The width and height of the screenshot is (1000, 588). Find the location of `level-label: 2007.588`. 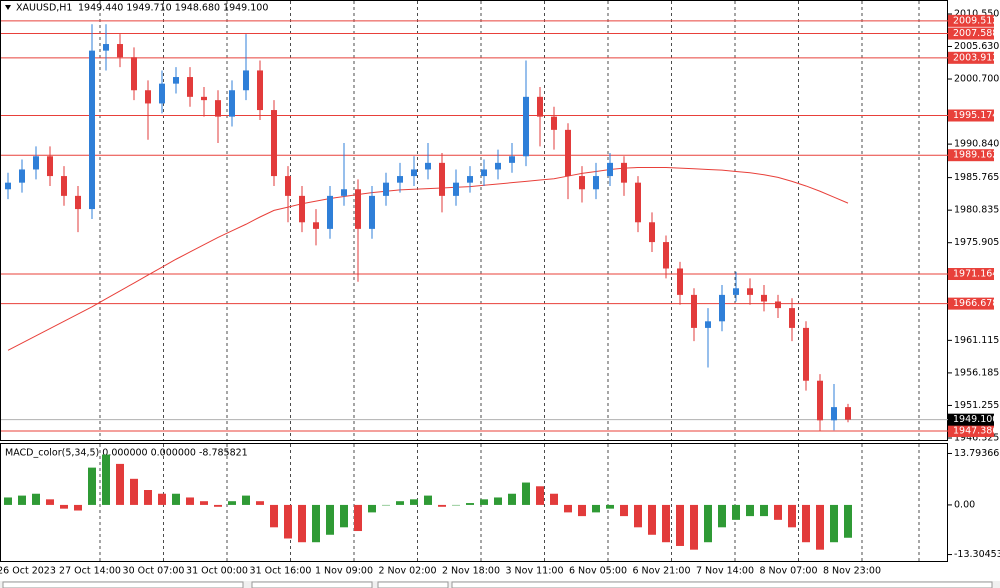

level-label: 2007.588 is located at coordinates (975, 33).